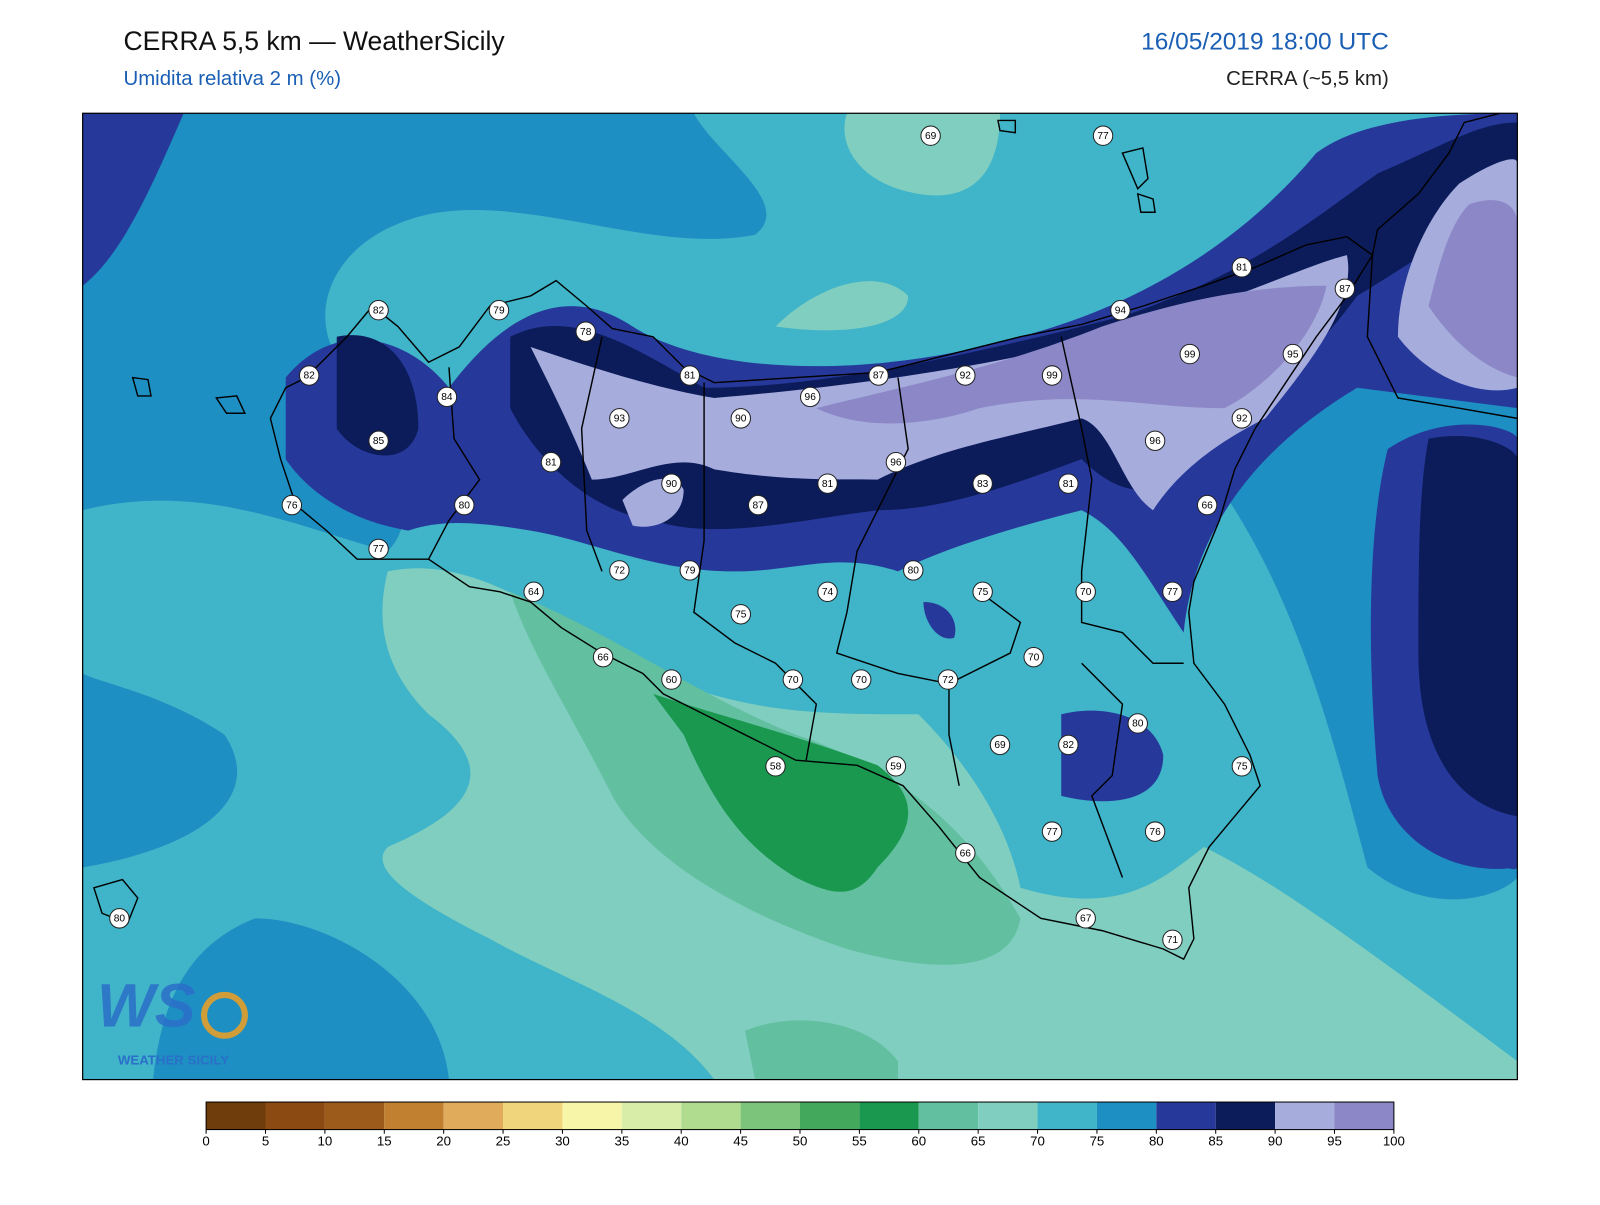 The height and width of the screenshot is (1205, 1600). What do you see at coordinates (1334, 1140) in the screenshot?
I see `colorbar-tick-label: 95` at bounding box center [1334, 1140].